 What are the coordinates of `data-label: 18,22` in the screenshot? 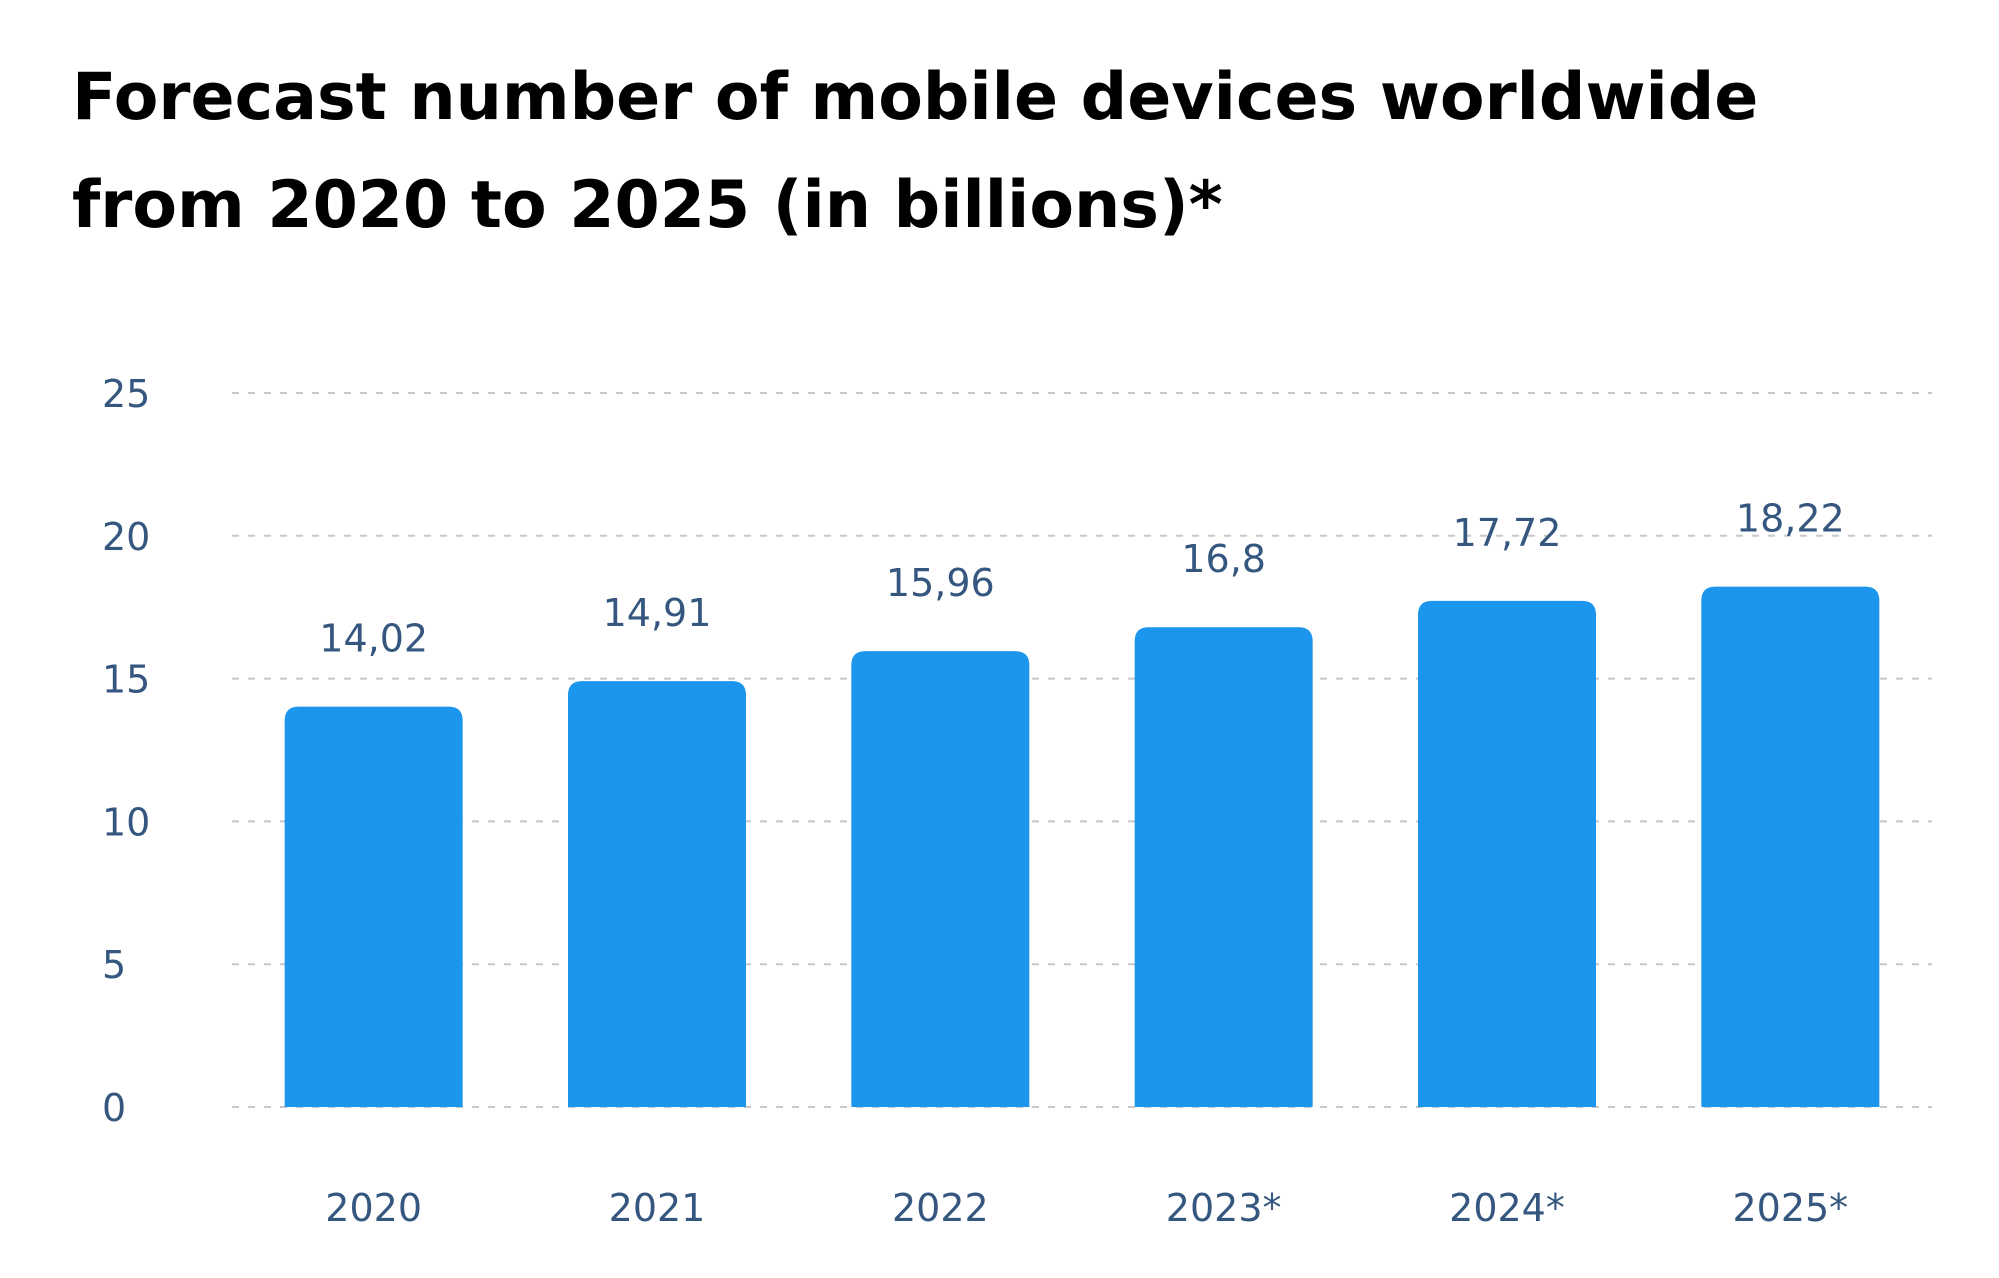 It's located at (1790, 519).